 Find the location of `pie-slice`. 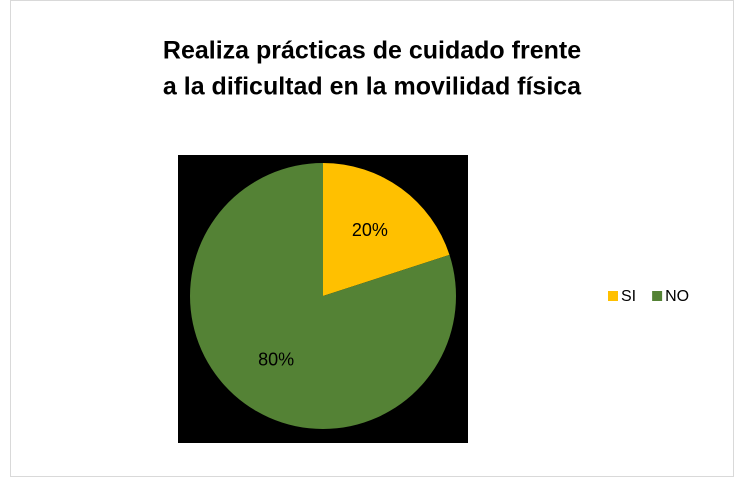

pie-slice is located at coordinates (386, 229).